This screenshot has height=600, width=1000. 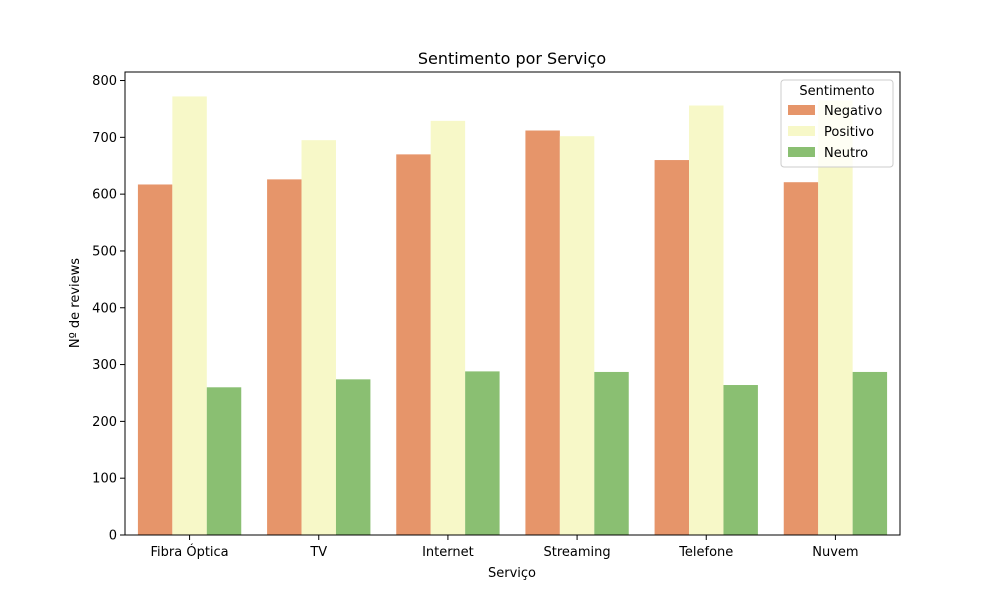 I want to click on legend: Sentimento Negativo Positivo Neutro, so click(x=837, y=123).